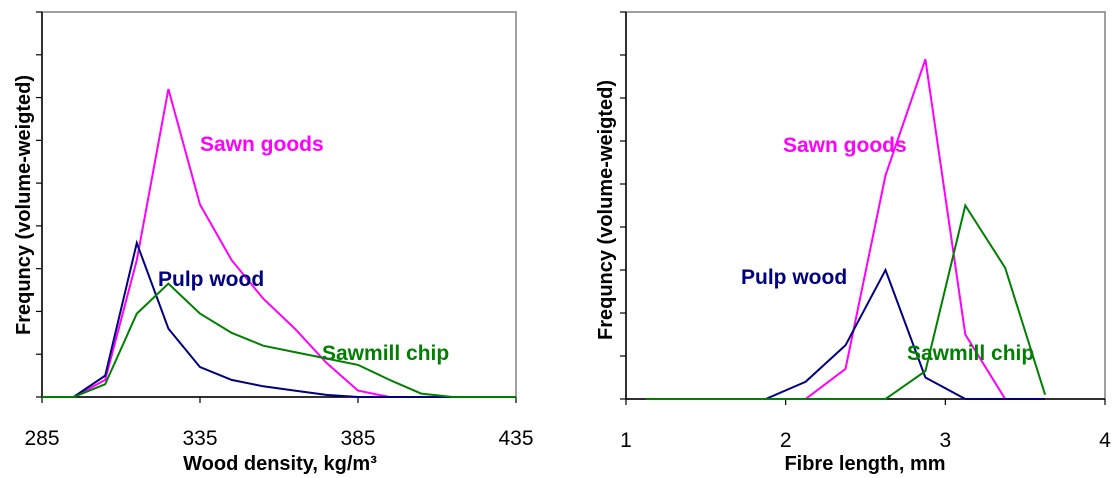 The width and height of the screenshot is (1113, 478). What do you see at coordinates (864, 464) in the screenshot?
I see `x-axis-title: Fibre length, mm` at bounding box center [864, 464].